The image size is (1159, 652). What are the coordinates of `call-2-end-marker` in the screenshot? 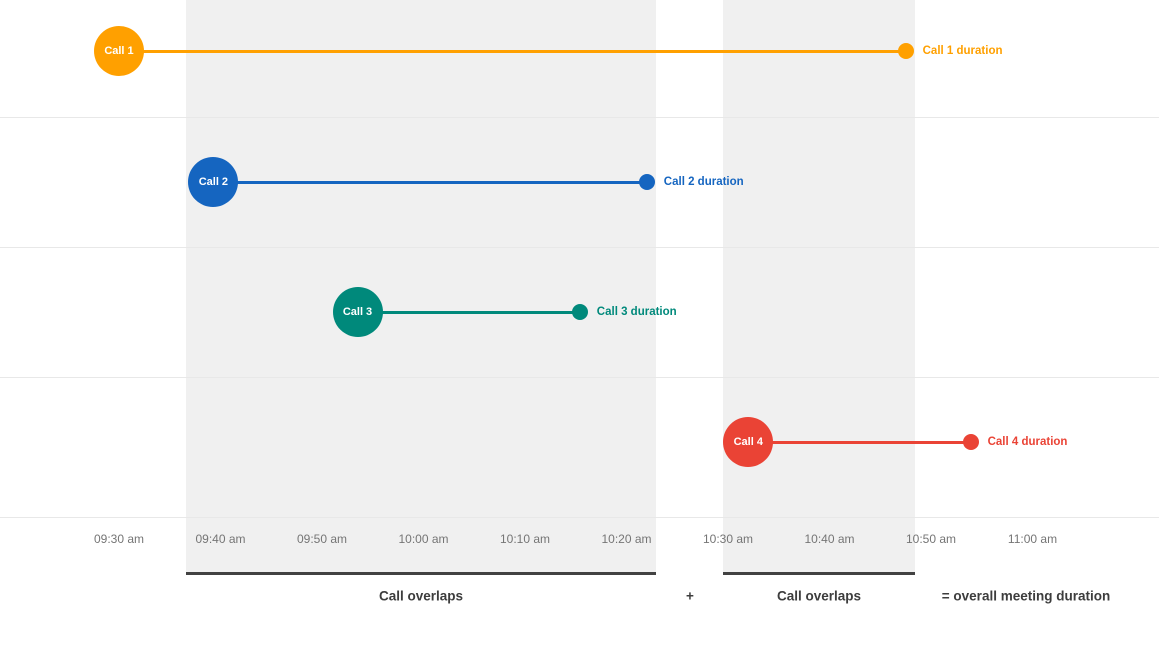 It's located at (646, 182).